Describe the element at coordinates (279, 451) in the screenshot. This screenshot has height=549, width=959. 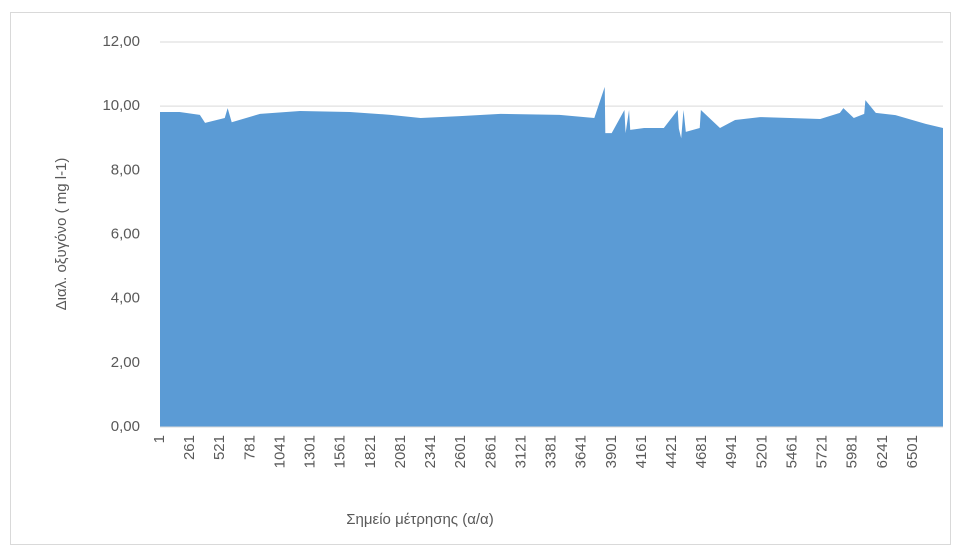
I see `x-tick-label: 1041` at that location.